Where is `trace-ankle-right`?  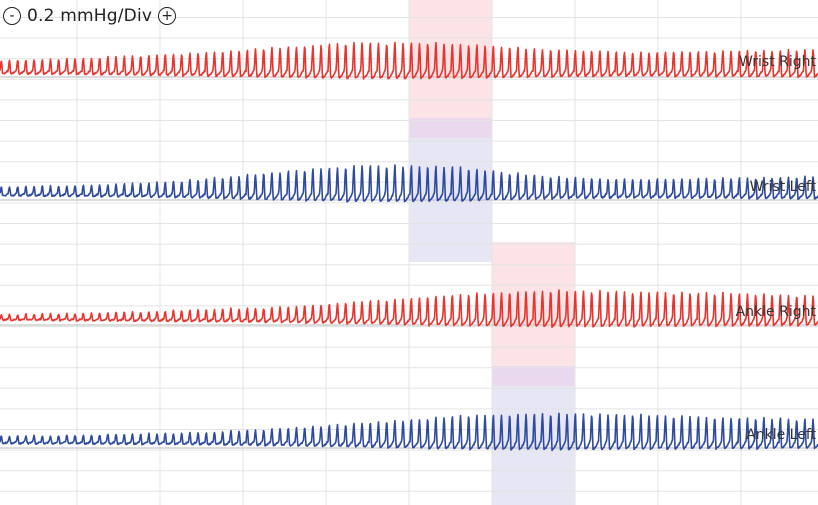 trace-ankle-right is located at coordinates (409, 309).